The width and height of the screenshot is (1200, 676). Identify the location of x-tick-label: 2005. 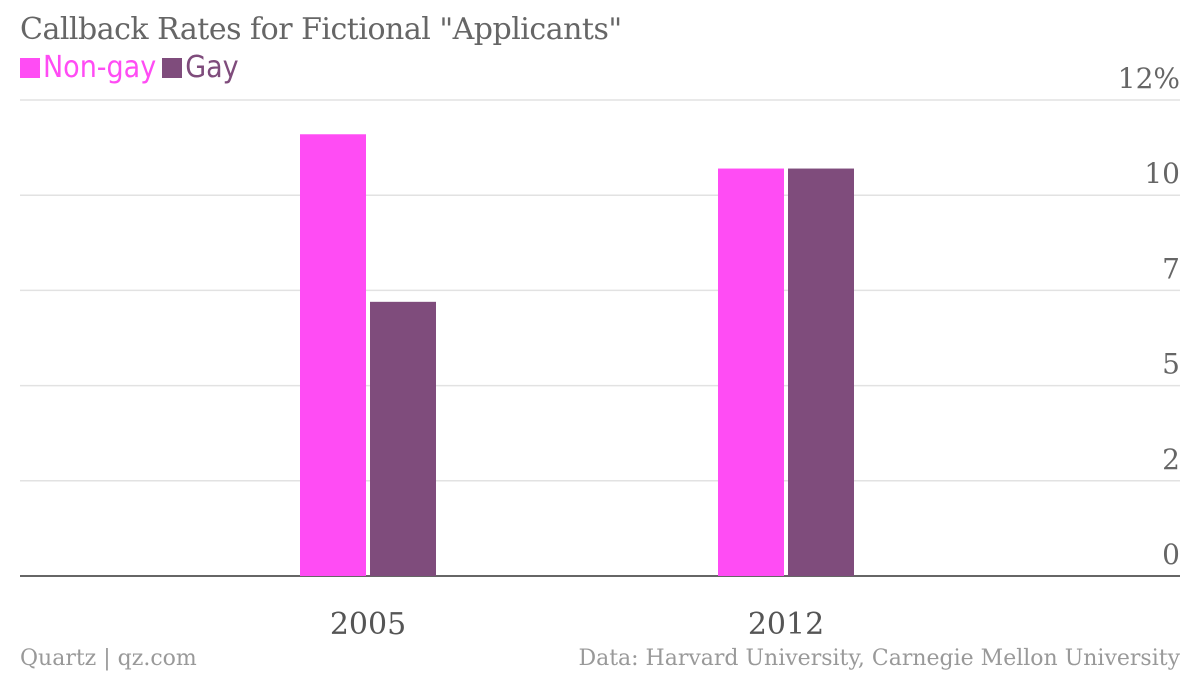
(368, 624).